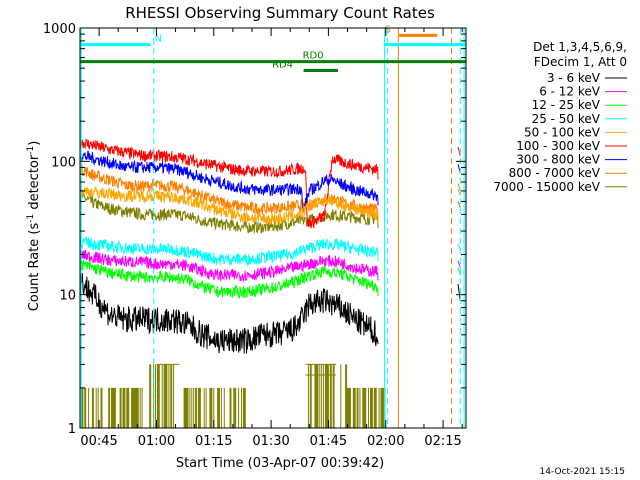  I want to click on series-line-7000-15000-kev, so click(229, 212).